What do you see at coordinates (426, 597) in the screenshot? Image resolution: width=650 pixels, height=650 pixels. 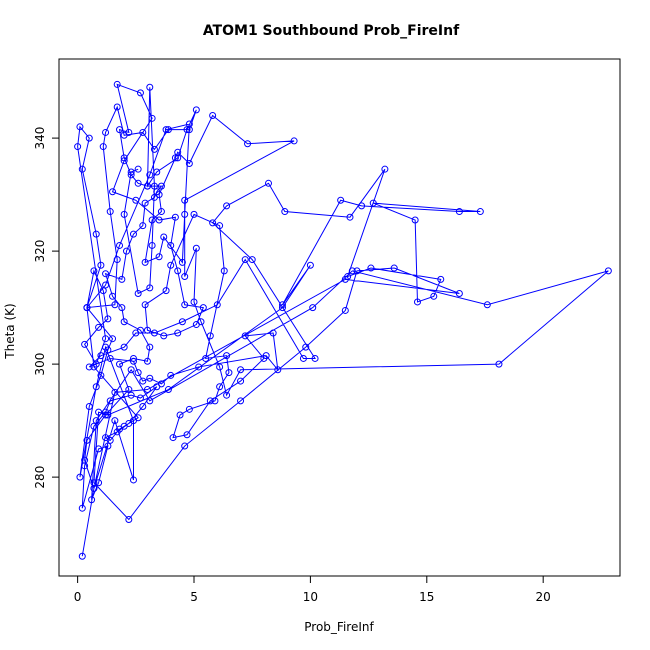 I see `x-tick-label: 15` at bounding box center [426, 597].